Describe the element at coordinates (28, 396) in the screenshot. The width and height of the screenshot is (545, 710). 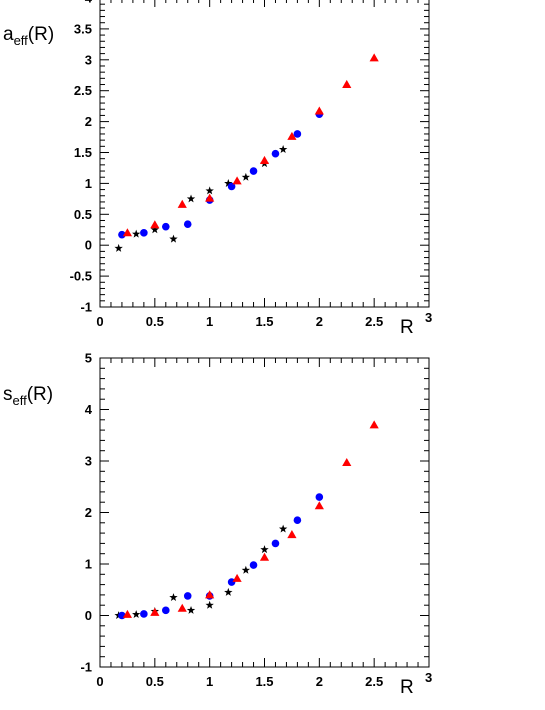
I see `y-axis-label: seff(R)` at that location.